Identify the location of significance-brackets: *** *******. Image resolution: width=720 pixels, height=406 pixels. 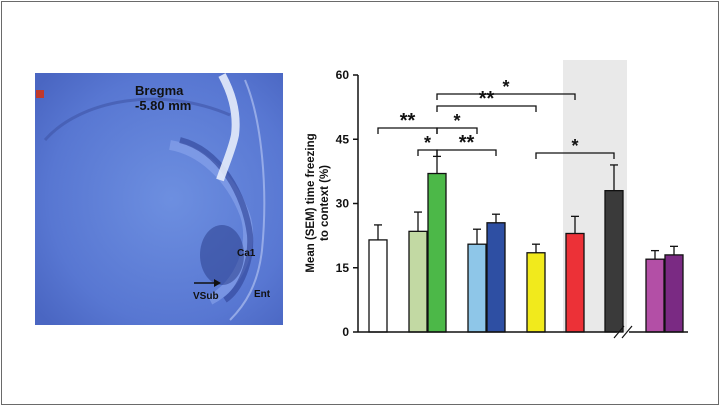
(496, 118).